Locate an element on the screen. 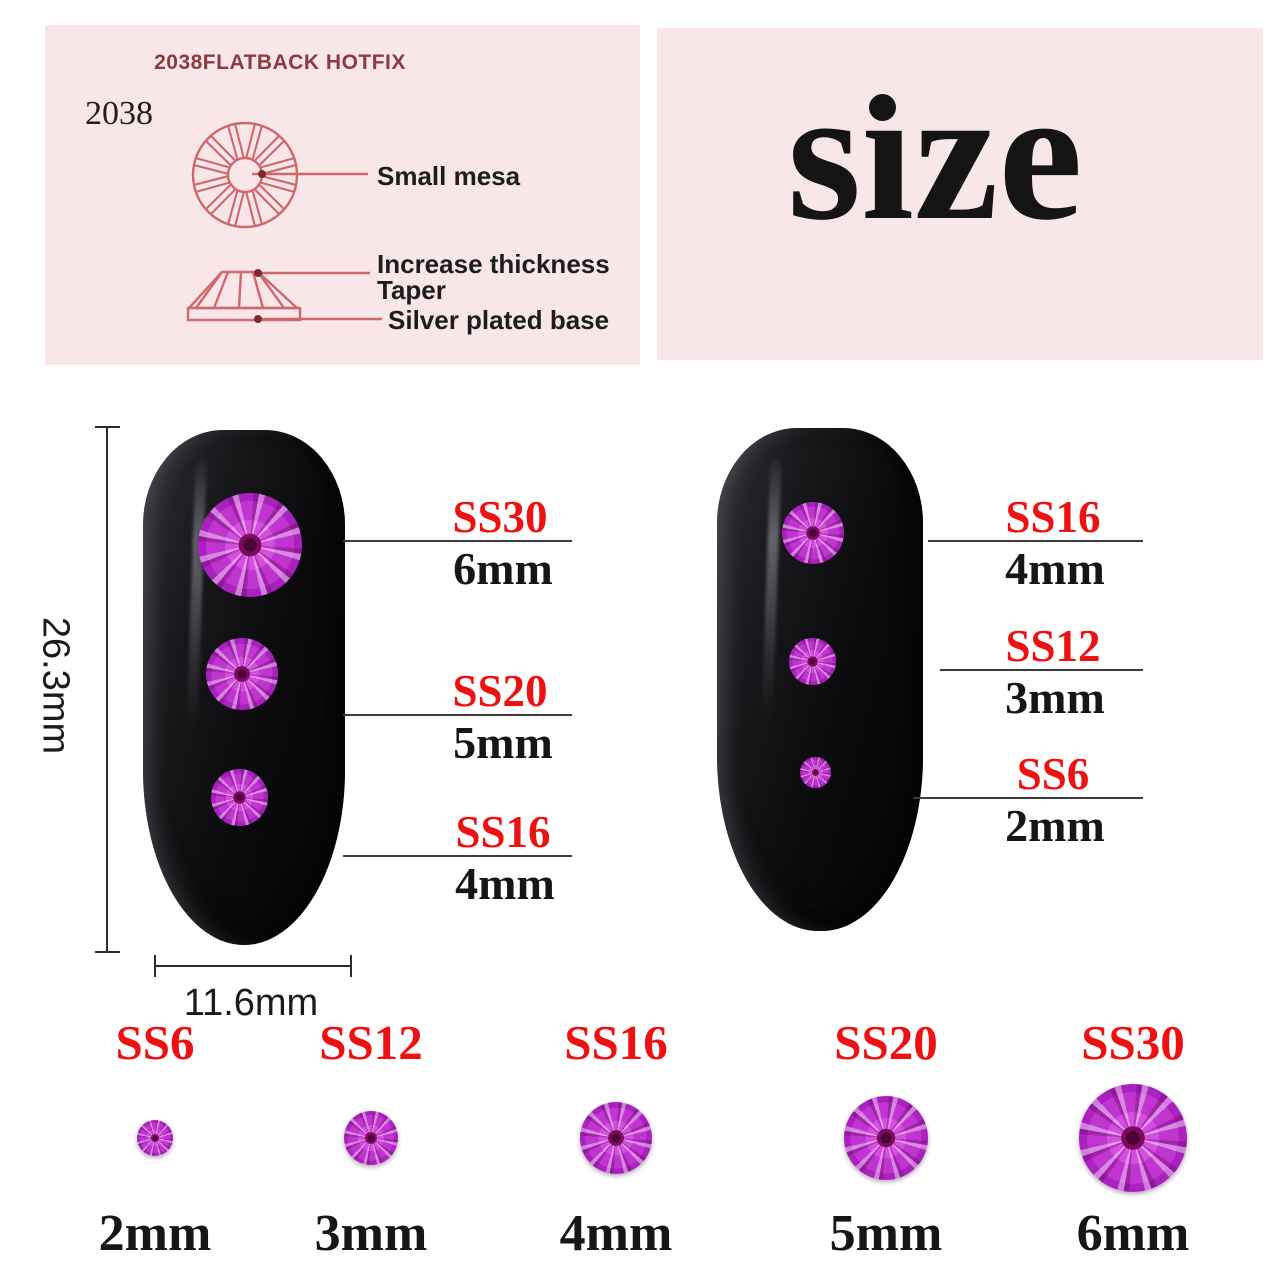  rhinestone-ss12 is located at coordinates (371, 1138).